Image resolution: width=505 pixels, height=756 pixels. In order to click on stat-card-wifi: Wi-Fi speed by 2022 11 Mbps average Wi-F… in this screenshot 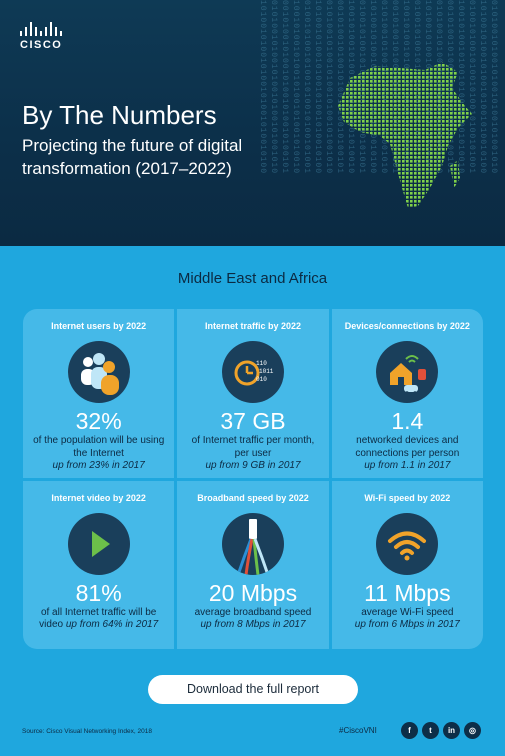, I will do `click(407, 564)`.